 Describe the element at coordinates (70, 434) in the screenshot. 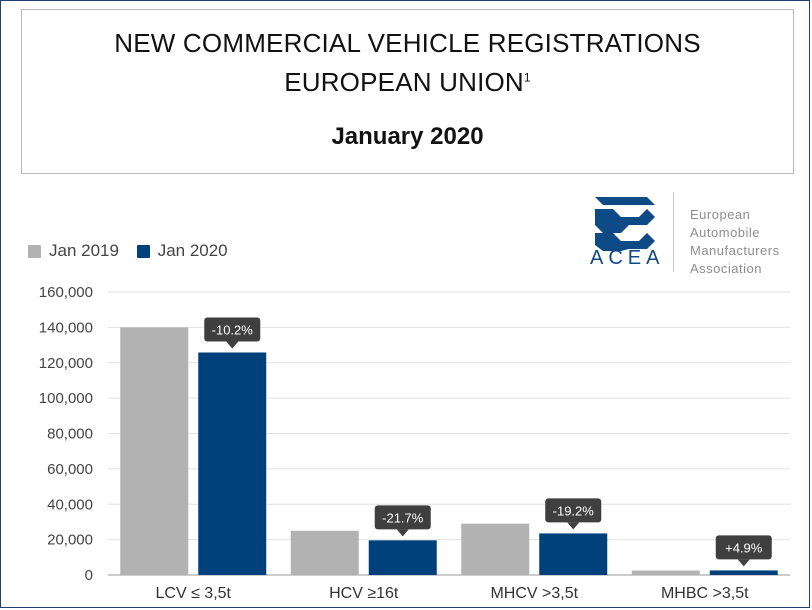

I see `y-tick-label: 80,000` at that location.